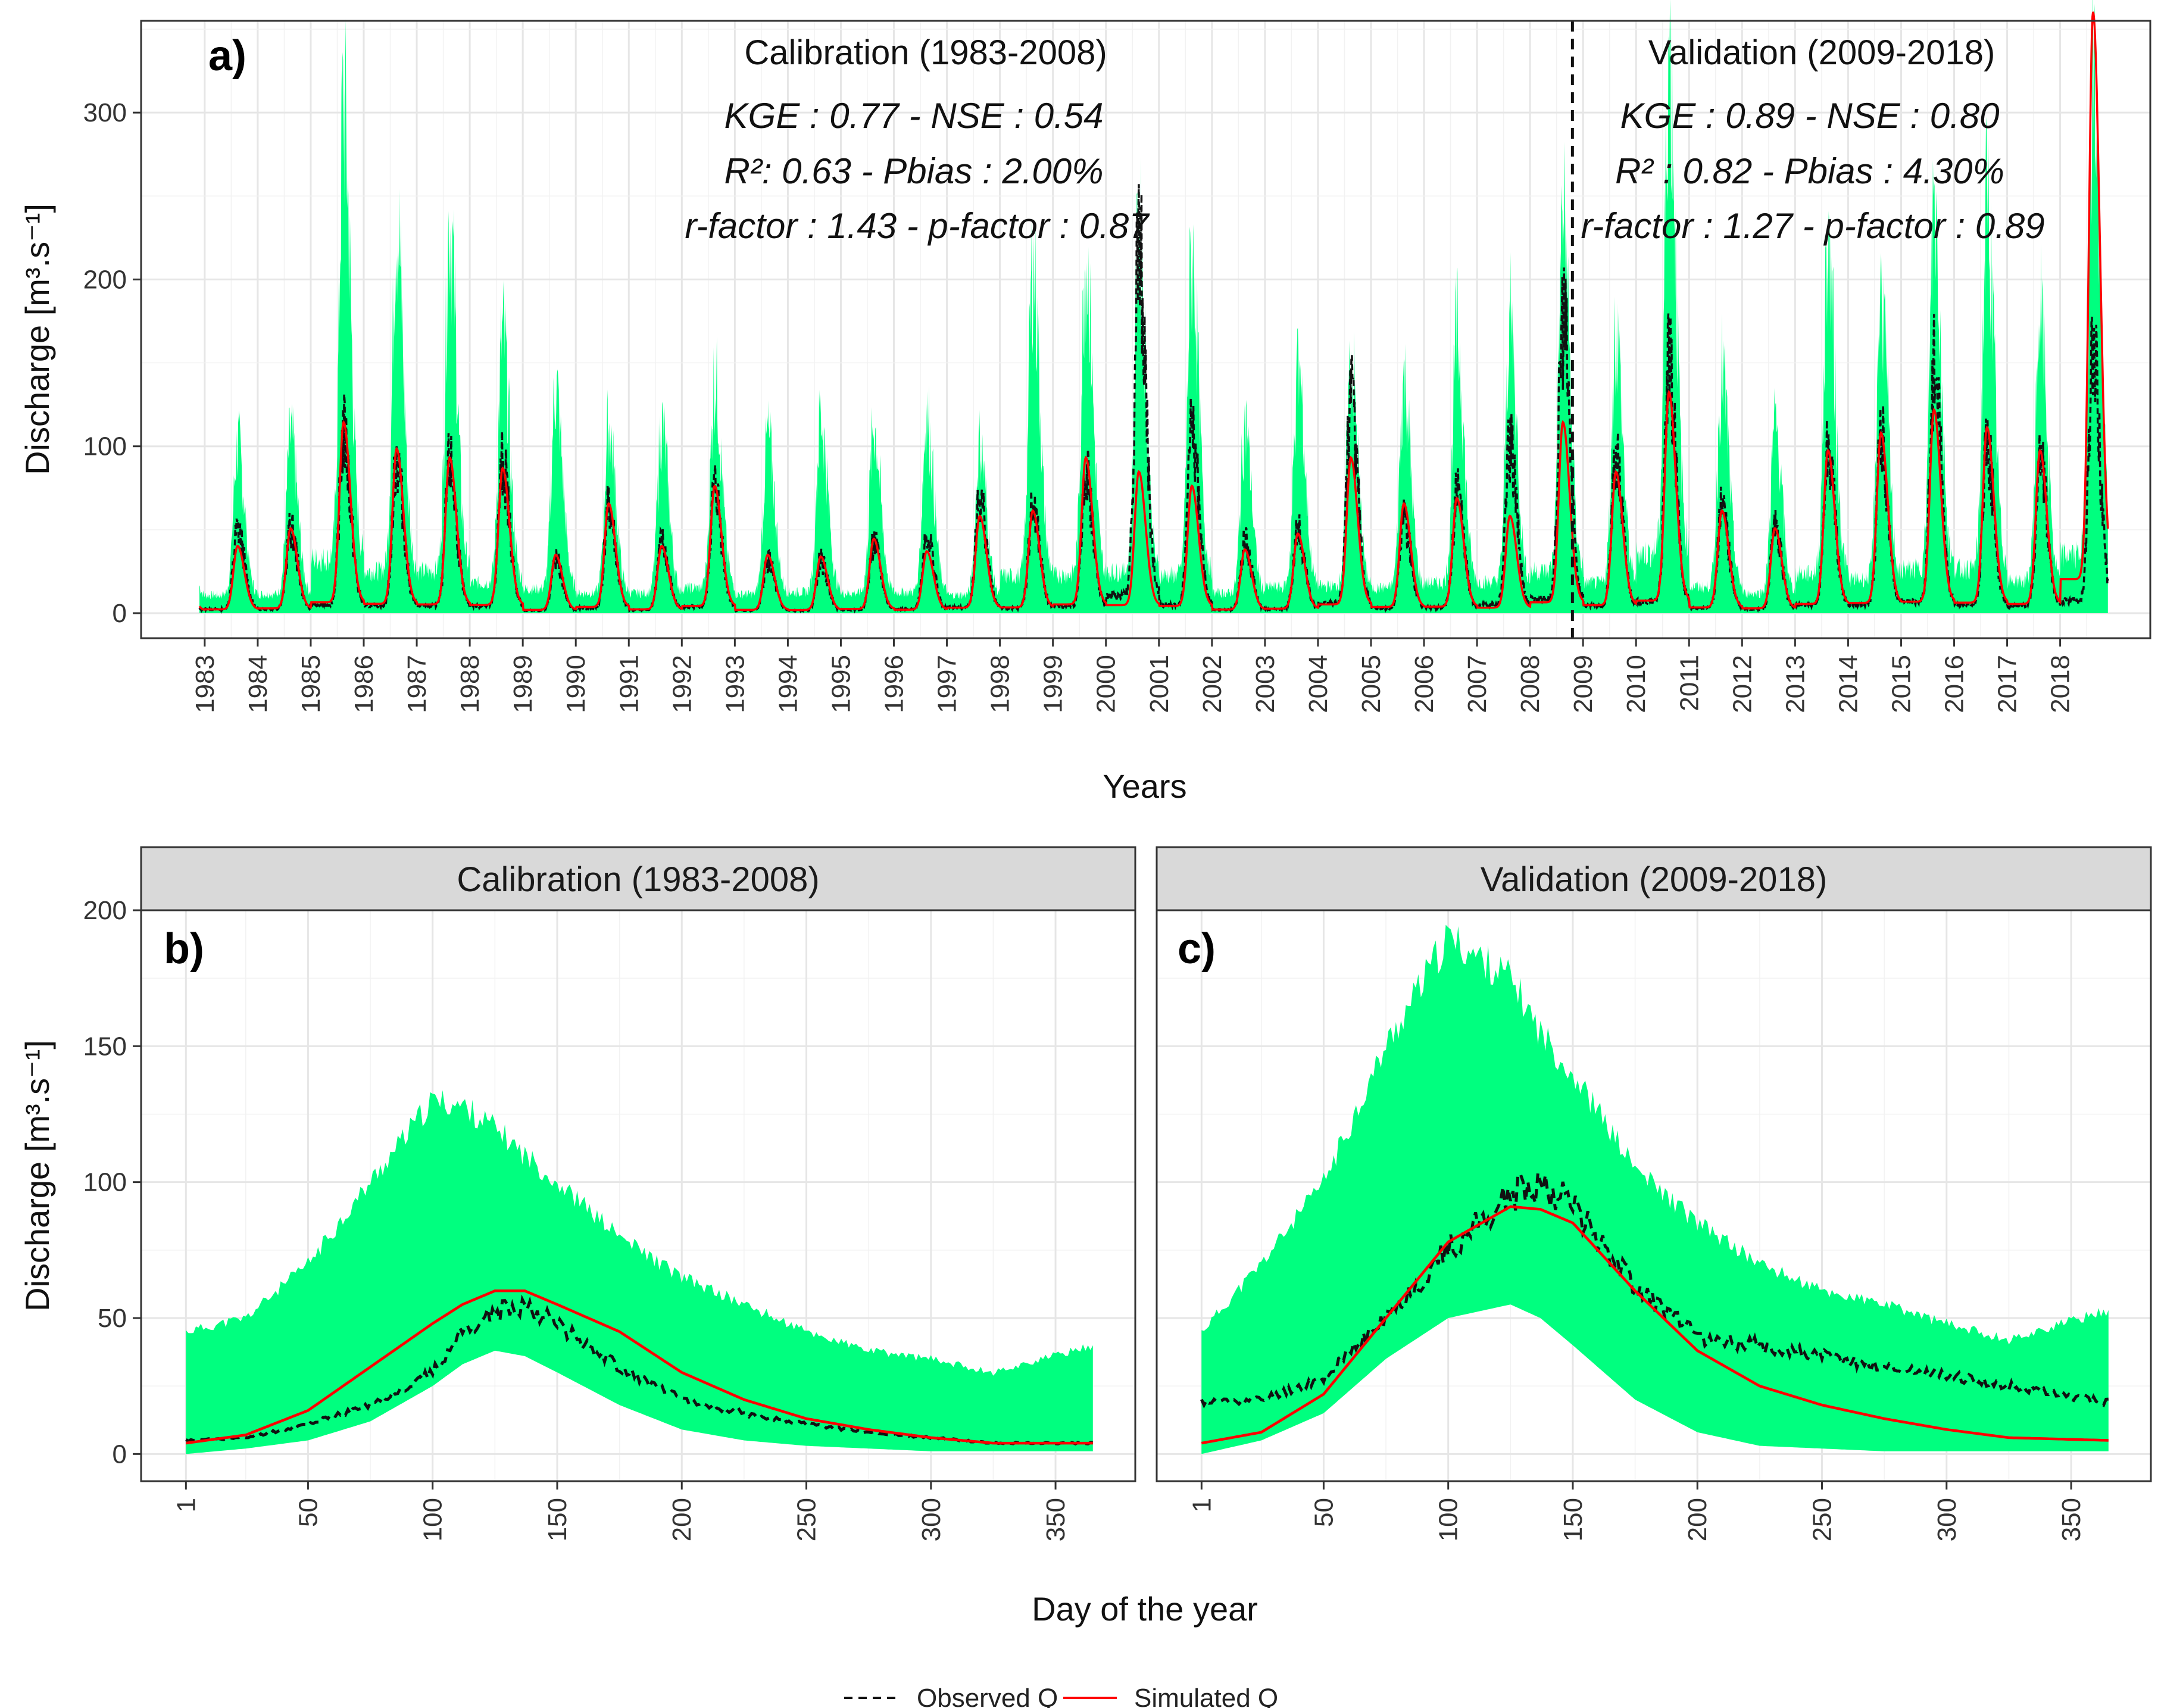 The height and width of the screenshot is (1708, 2161). What do you see at coordinates (841, 684) in the screenshot?
I see `panel-a-x-tick-label: 1995` at bounding box center [841, 684].